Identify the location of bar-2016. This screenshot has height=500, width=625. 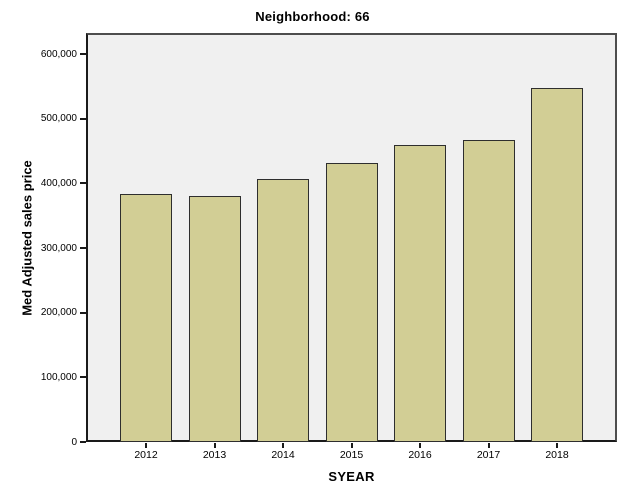
(420, 293).